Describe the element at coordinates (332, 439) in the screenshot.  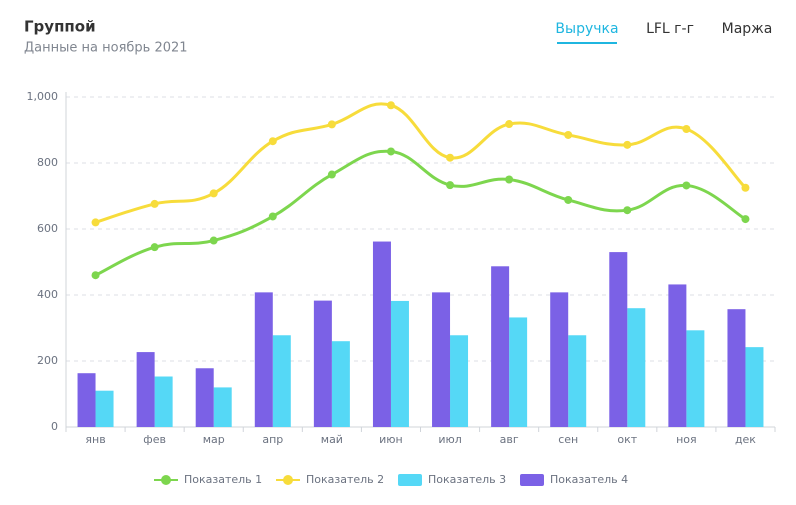
I see `x-tick-label: май` at that location.